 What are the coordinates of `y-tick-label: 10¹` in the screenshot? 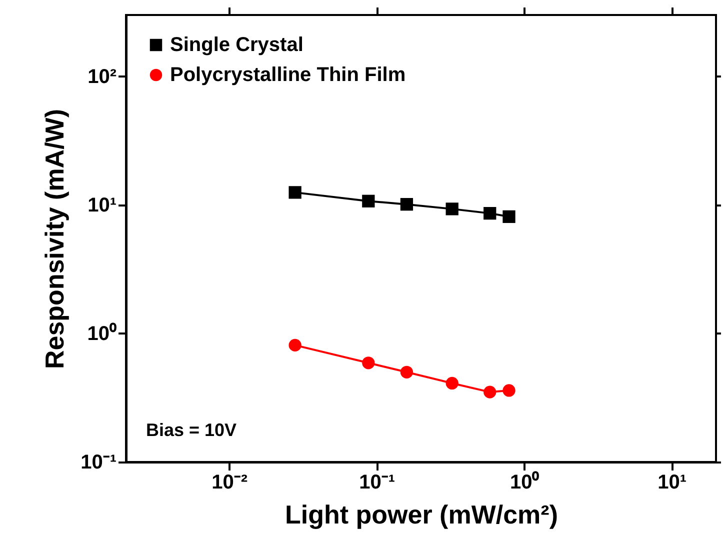 It's located at (102, 205).